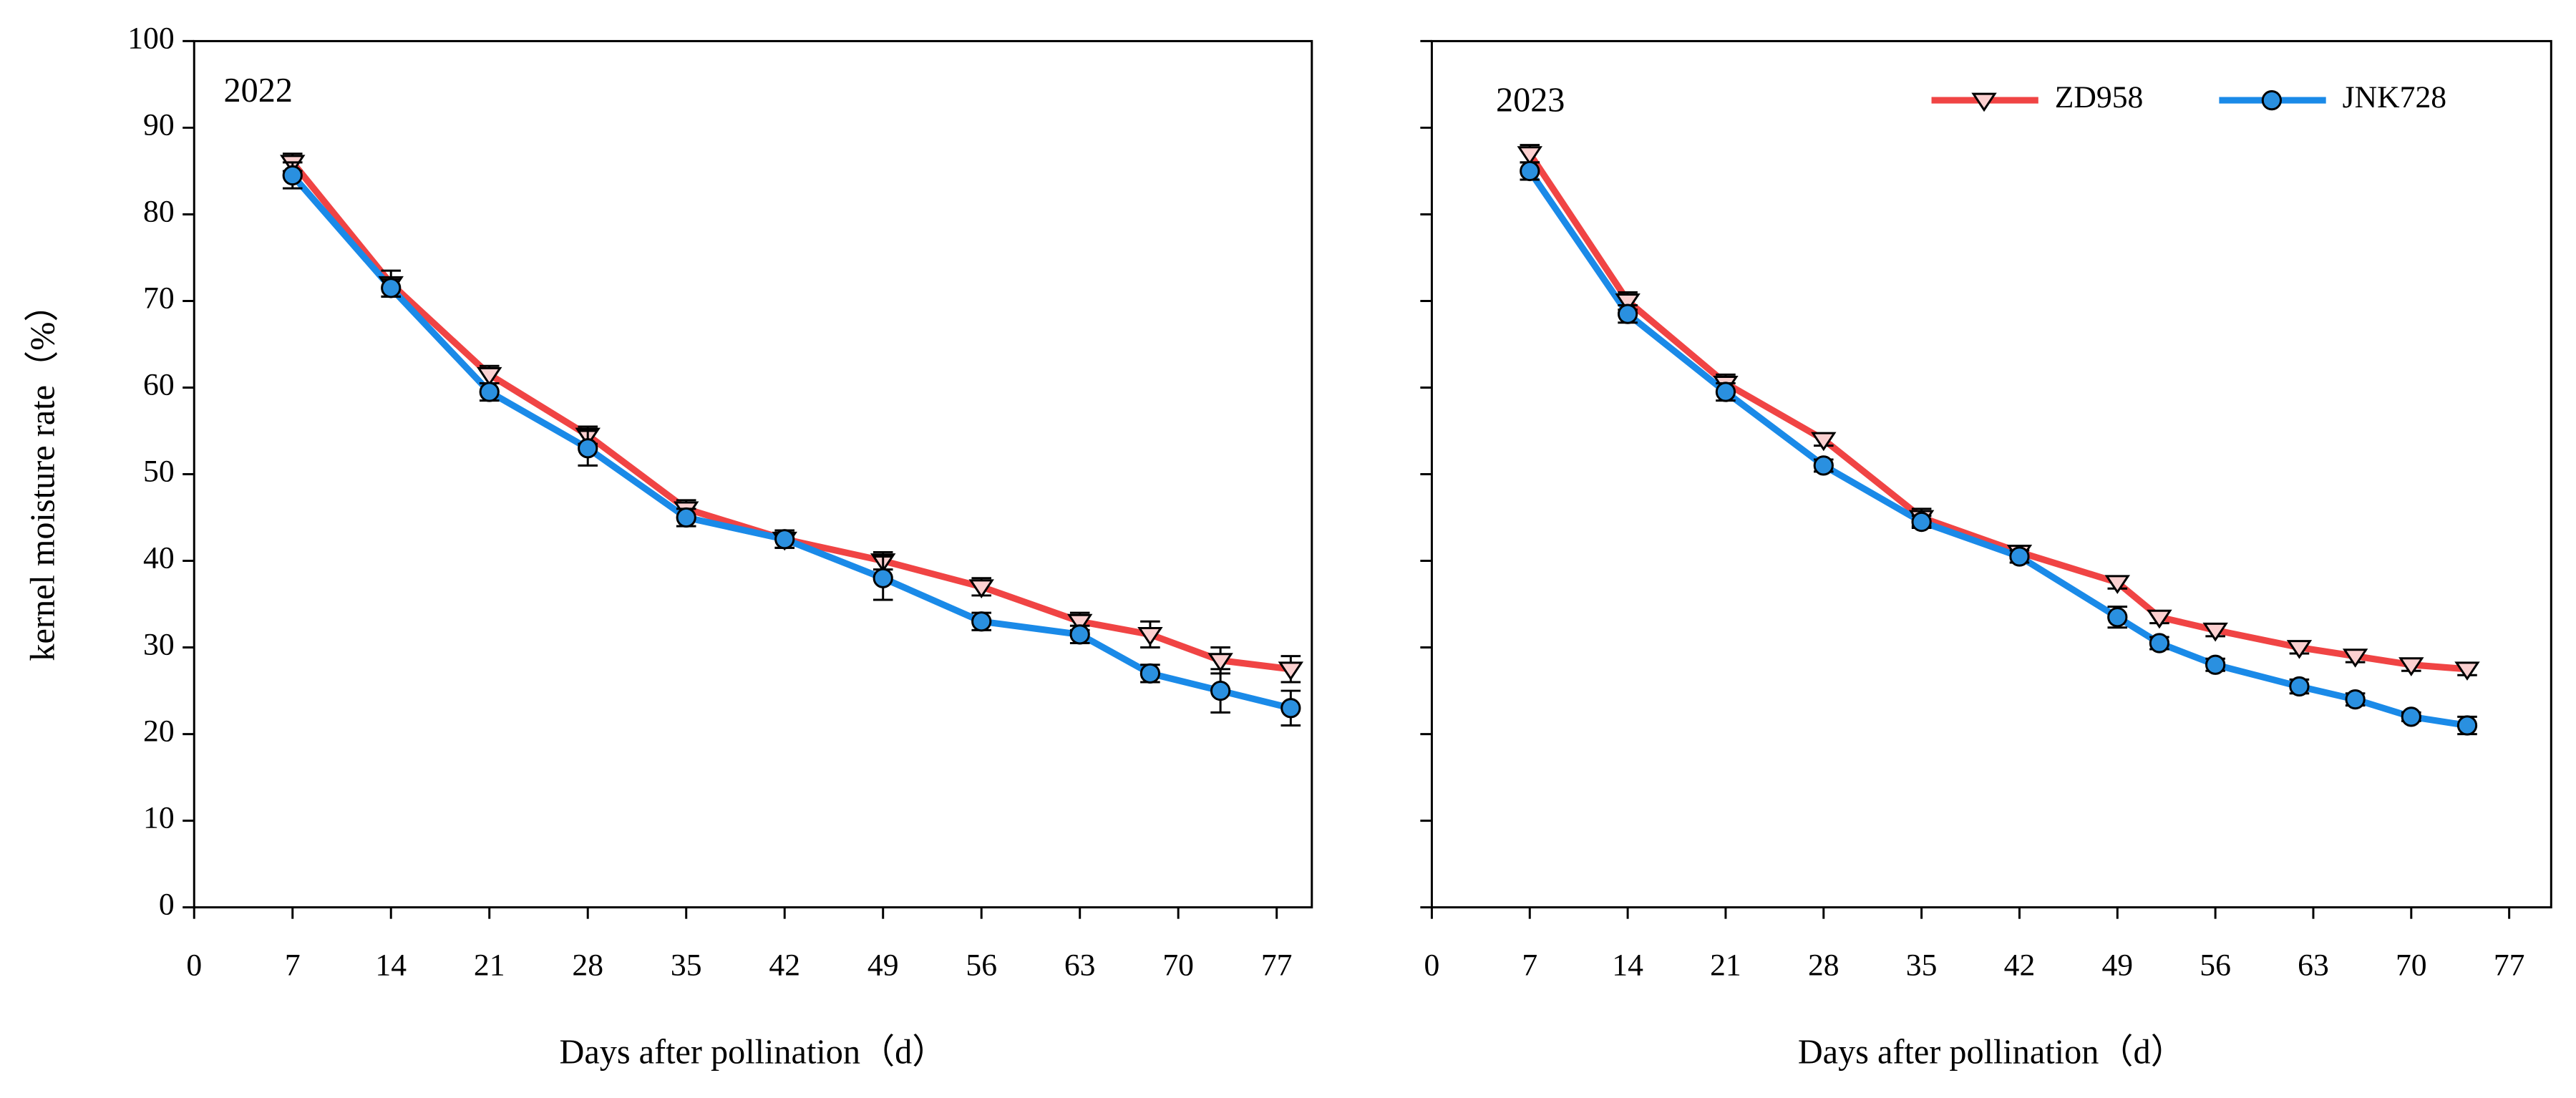  What do you see at coordinates (159, 558) in the screenshot?
I see `y-tick-label: 40` at bounding box center [159, 558].